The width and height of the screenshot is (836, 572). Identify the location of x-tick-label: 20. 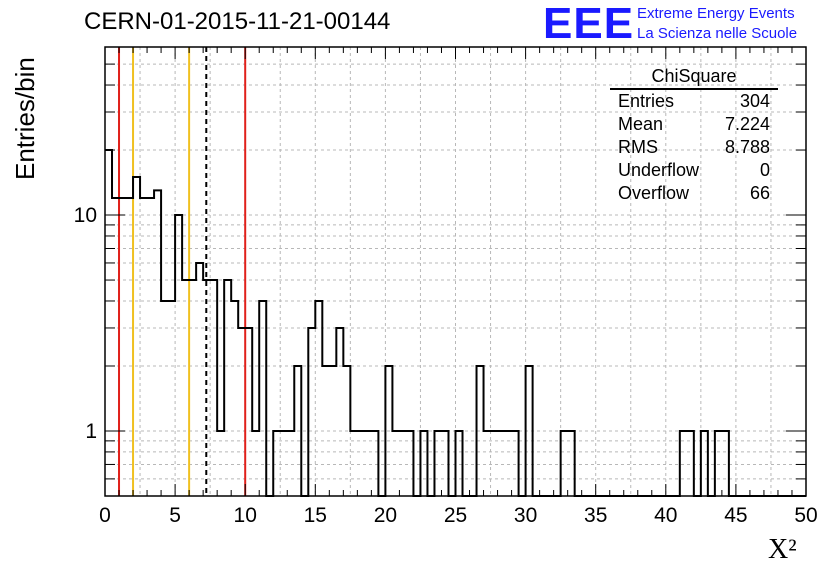
(385, 515).